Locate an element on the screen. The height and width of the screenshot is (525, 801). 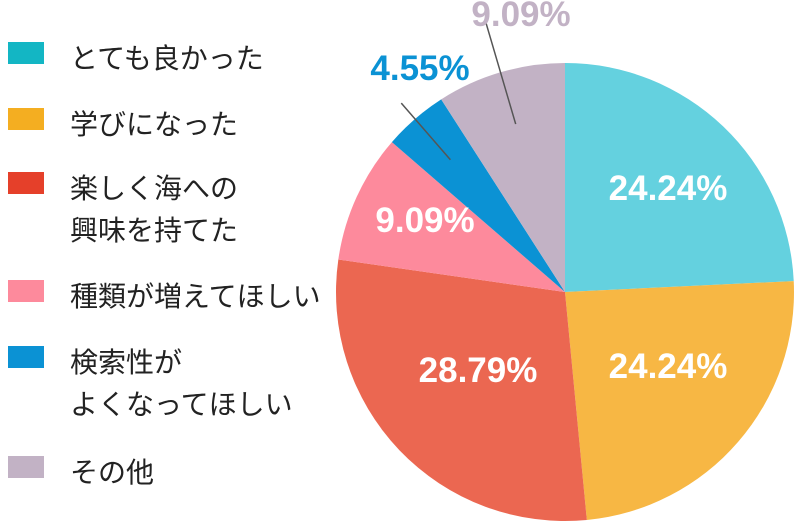
legend-label: 検索性が よくなってほしい is located at coordinates (181, 383).